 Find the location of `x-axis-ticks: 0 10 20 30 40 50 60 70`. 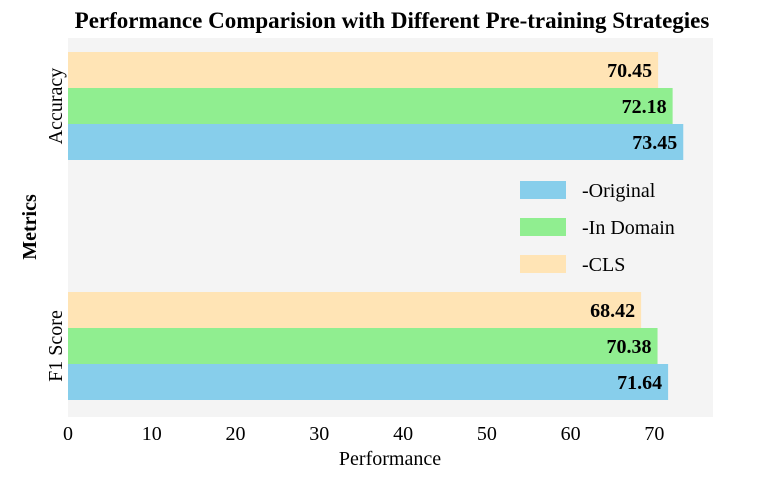

x-axis-ticks: 0 10 20 30 40 50 60 70 is located at coordinates (363, 434).